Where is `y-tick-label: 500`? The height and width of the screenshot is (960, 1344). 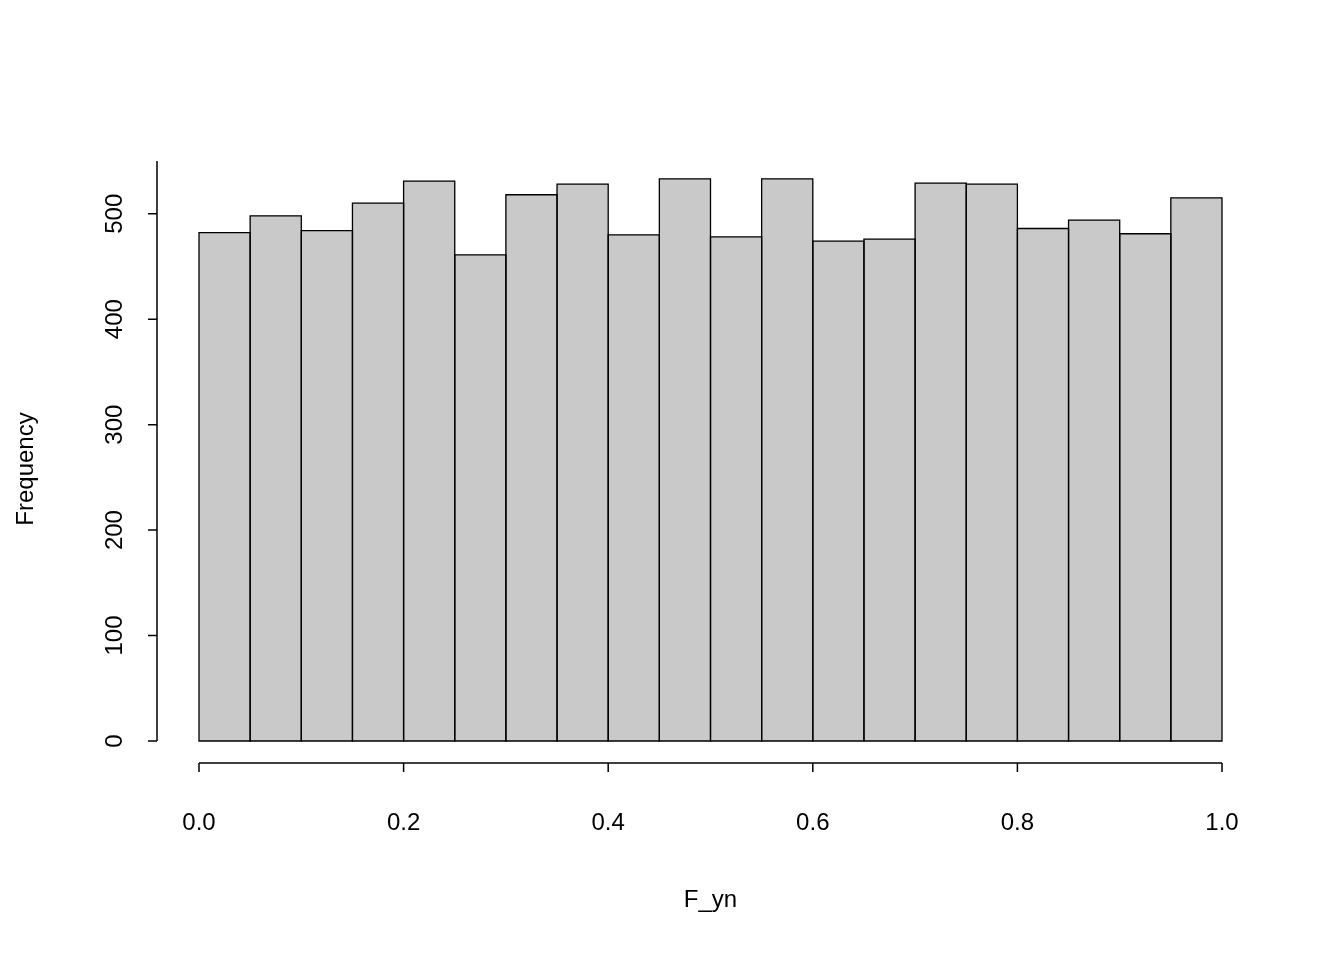
y-tick-label: 500 is located at coordinates (113, 213).